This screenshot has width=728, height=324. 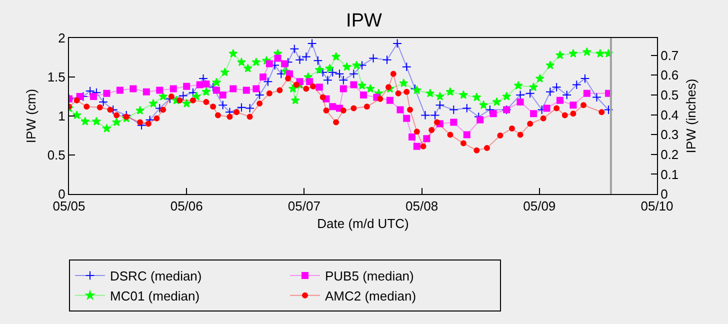 What do you see at coordinates (539, 206) in the screenshot?
I see `x-tick-label: 05/09` at bounding box center [539, 206].